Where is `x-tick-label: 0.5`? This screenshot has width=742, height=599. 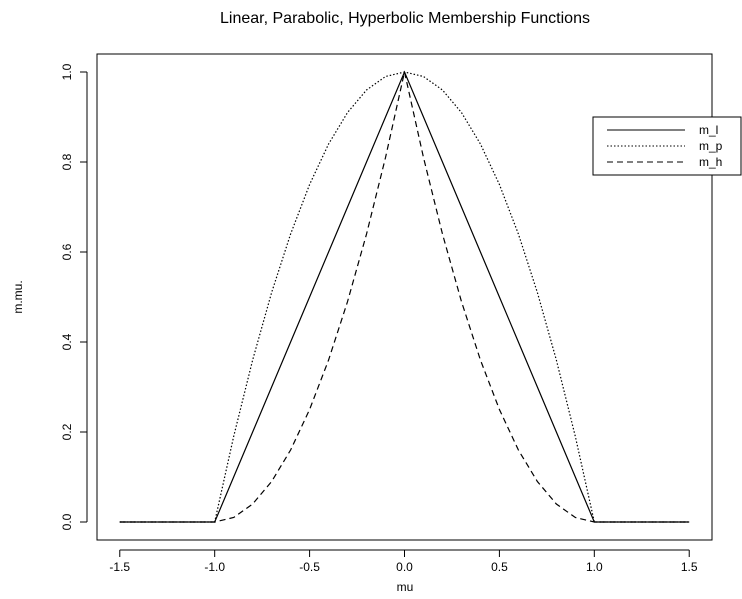 x-tick-label: 0.5 is located at coordinates (499, 567).